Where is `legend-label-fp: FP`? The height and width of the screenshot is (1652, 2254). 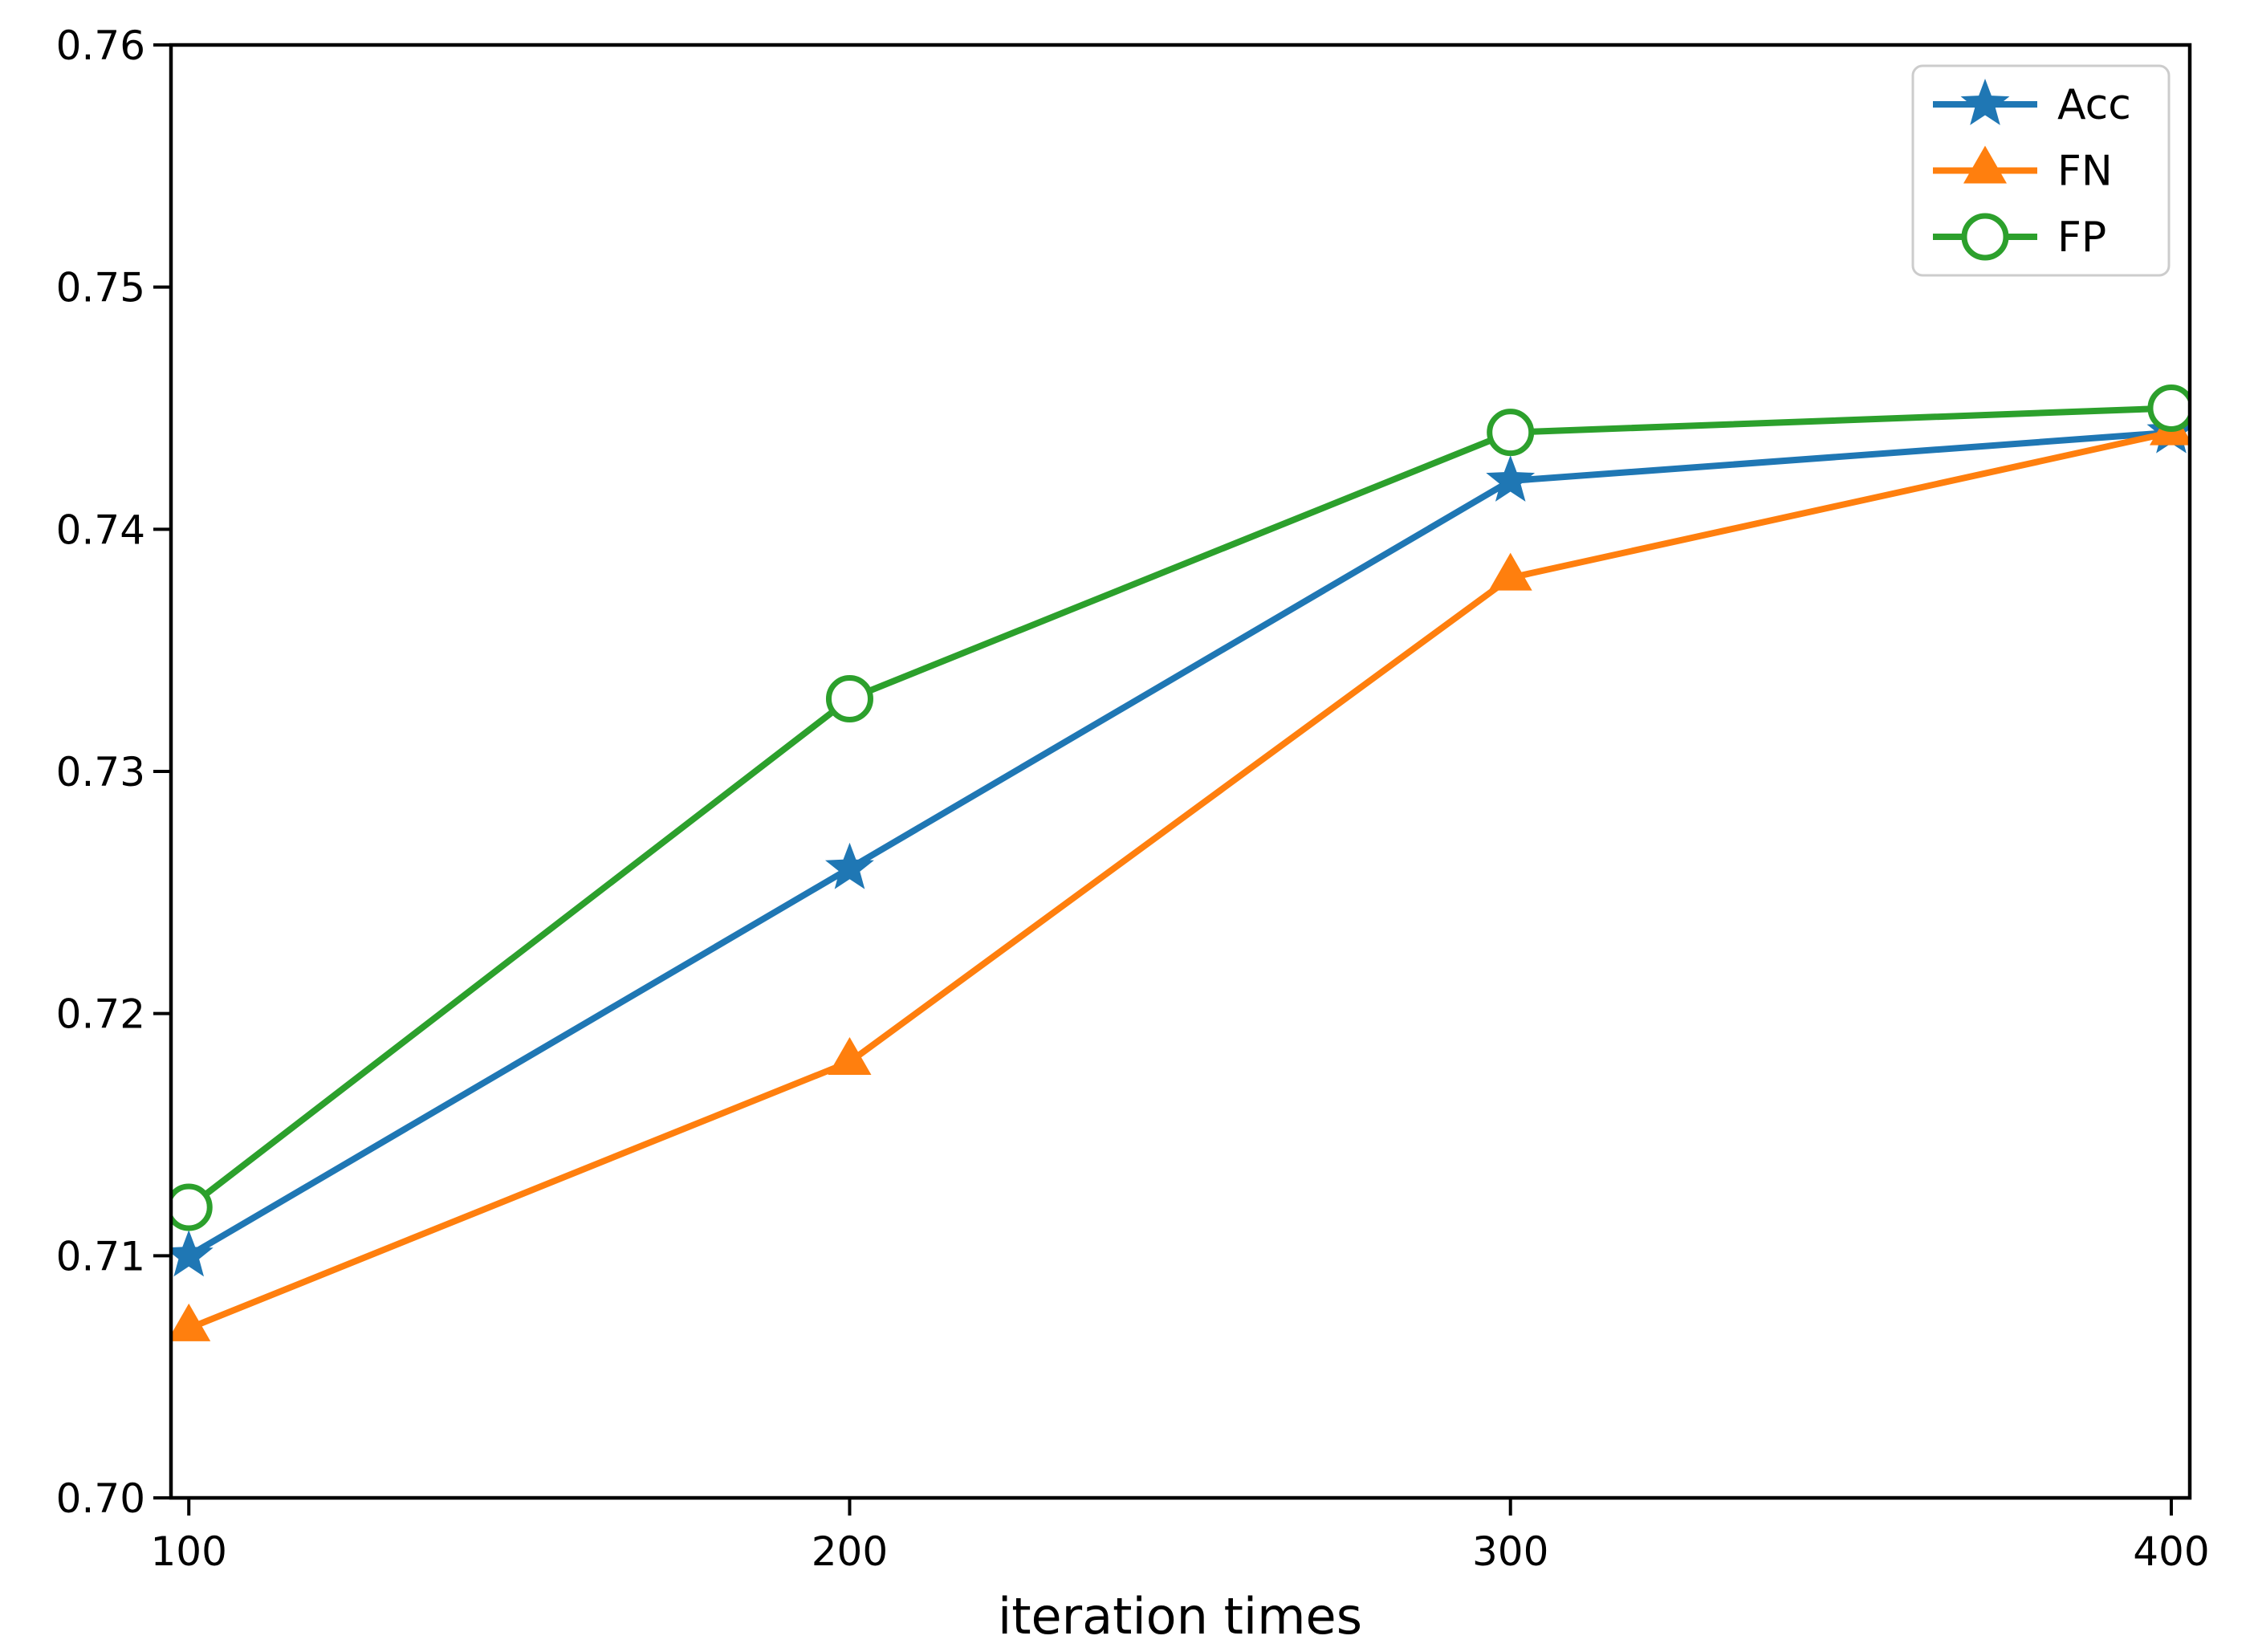 legend-label-fp: FP is located at coordinates (2081, 238).